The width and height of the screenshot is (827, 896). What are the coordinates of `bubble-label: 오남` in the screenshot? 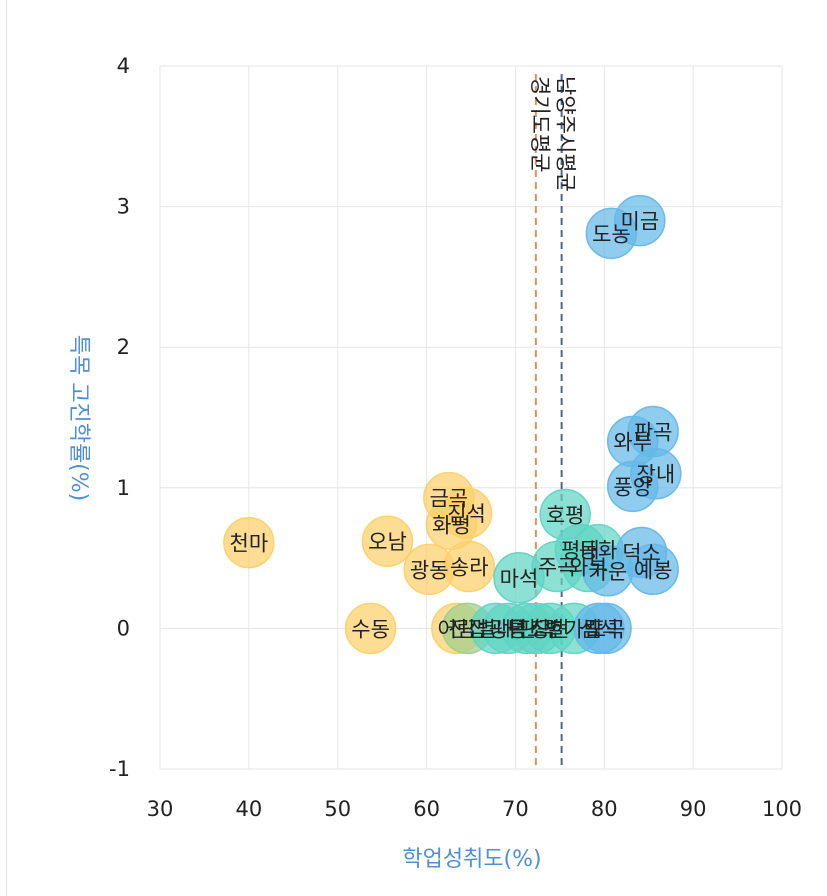 It's located at (387, 542).